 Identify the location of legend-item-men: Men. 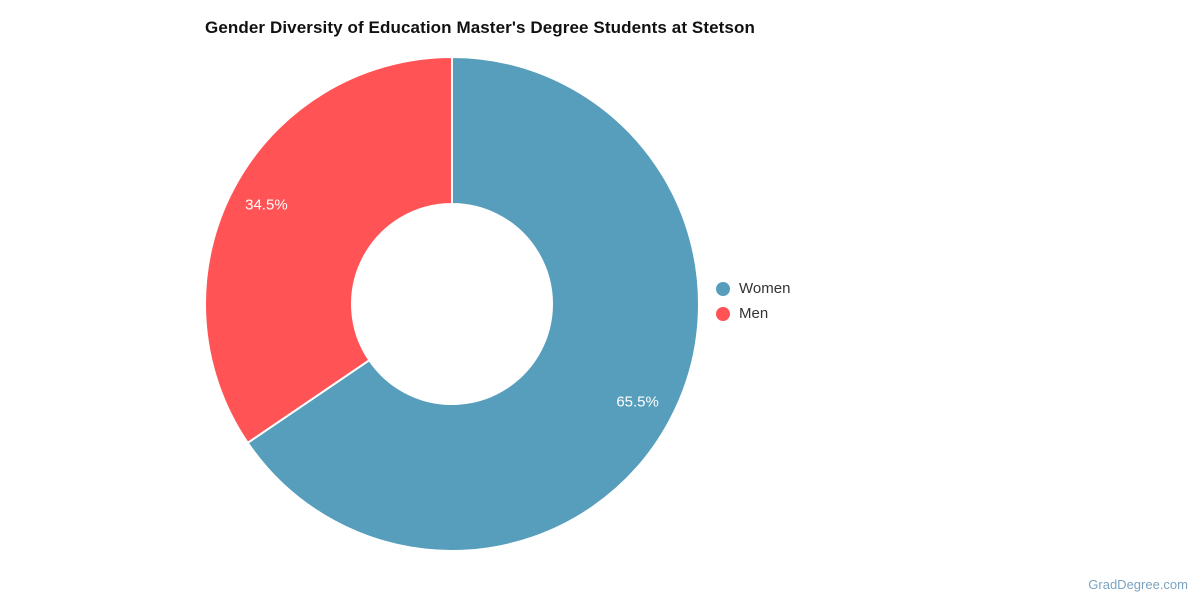
(753, 313).